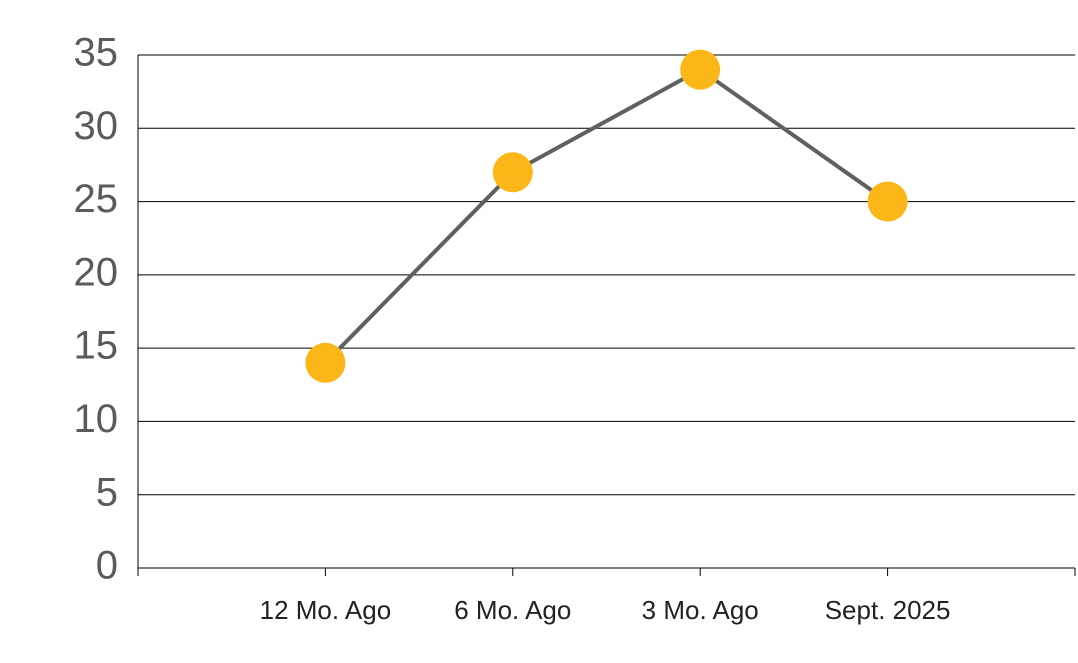  What do you see at coordinates (96, 346) in the screenshot?
I see `y-tick-label: 15` at bounding box center [96, 346].